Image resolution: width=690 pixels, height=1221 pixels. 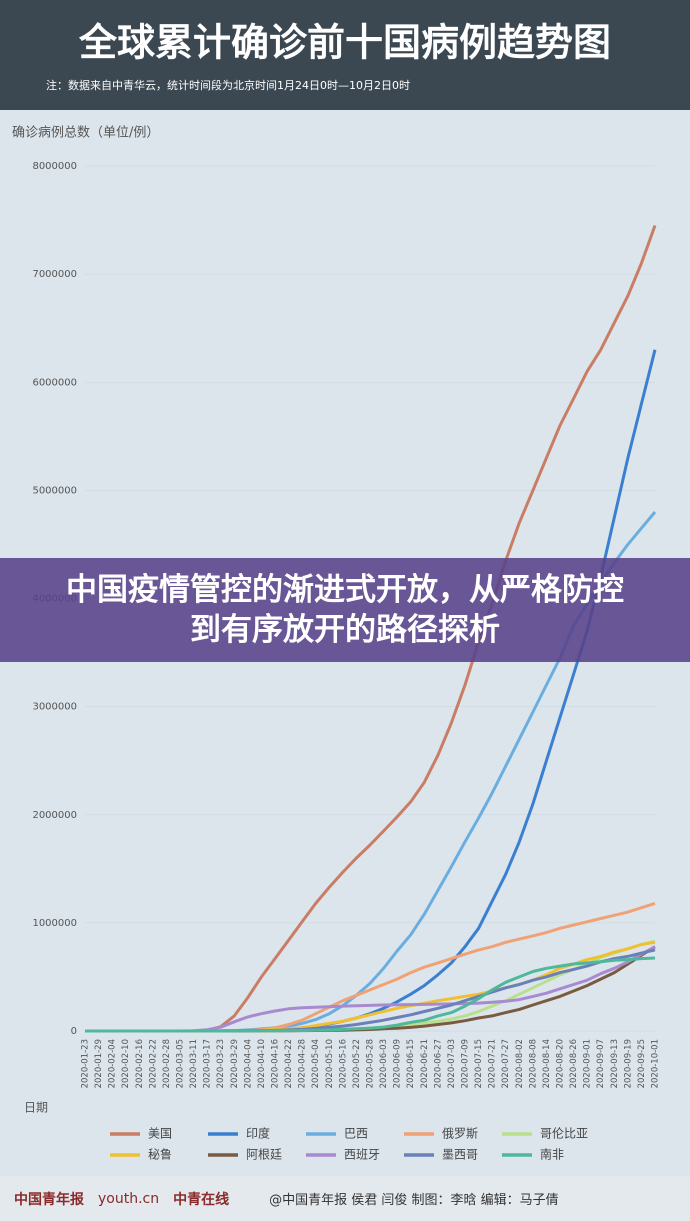 What do you see at coordinates (460, 1134) in the screenshot?
I see `legend-label: 俄罗斯` at bounding box center [460, 1134].